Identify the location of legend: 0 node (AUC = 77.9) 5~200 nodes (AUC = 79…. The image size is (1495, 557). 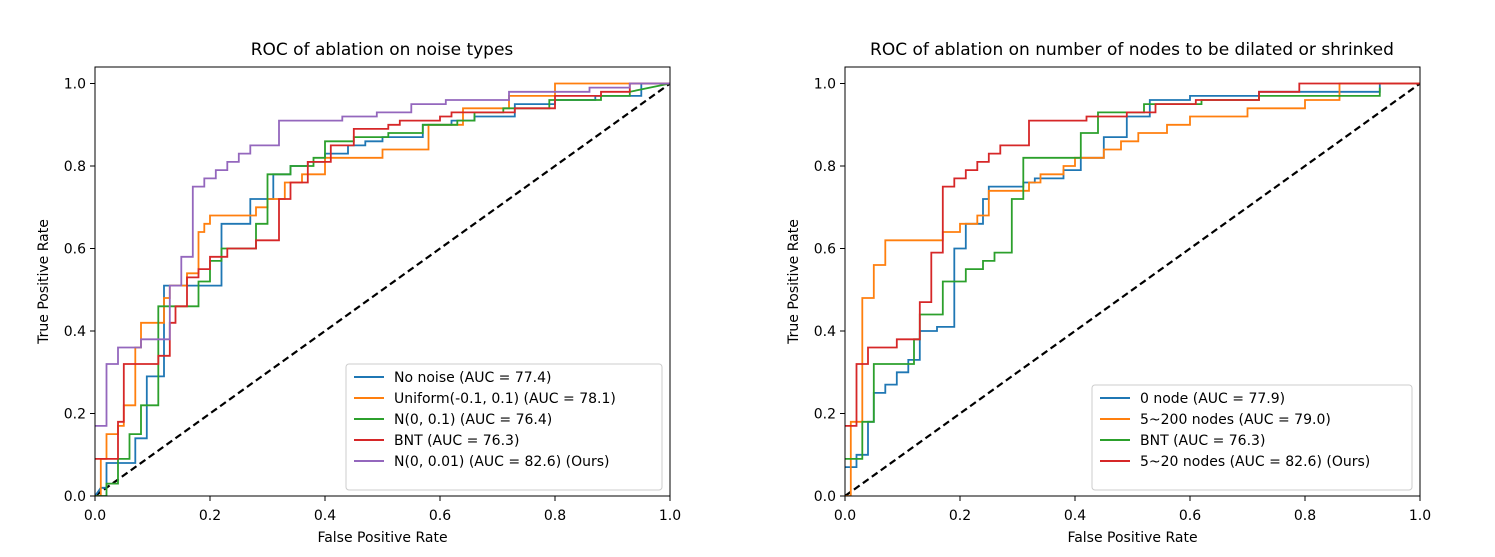
(1252, 437).